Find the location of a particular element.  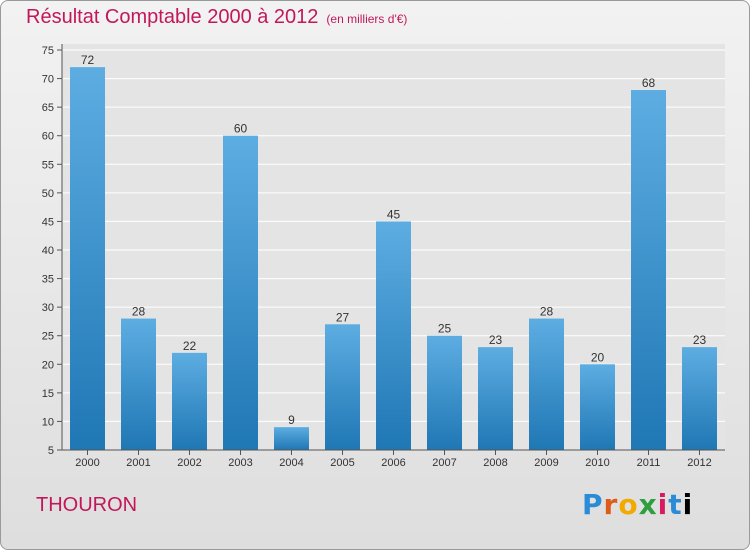

bar-2012 is located at coordinates (699, 398).